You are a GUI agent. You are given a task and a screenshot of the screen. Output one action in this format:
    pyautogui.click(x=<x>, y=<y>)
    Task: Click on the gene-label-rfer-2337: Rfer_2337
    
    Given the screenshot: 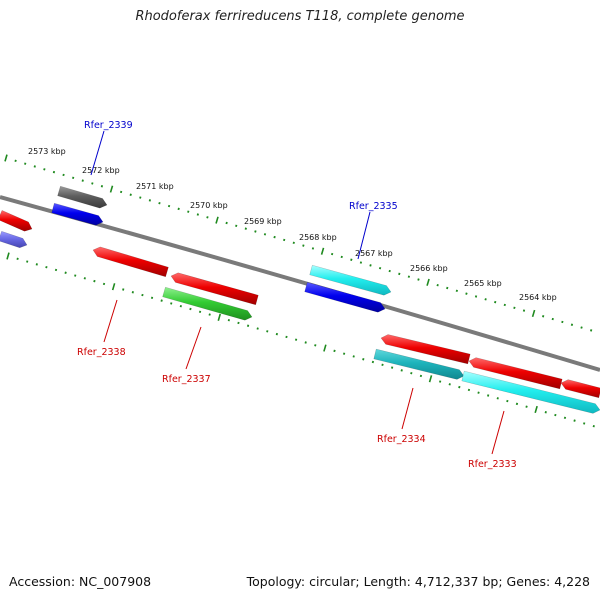 What is the action you would take?
    pyautogui.click(x=186, y=355)
    